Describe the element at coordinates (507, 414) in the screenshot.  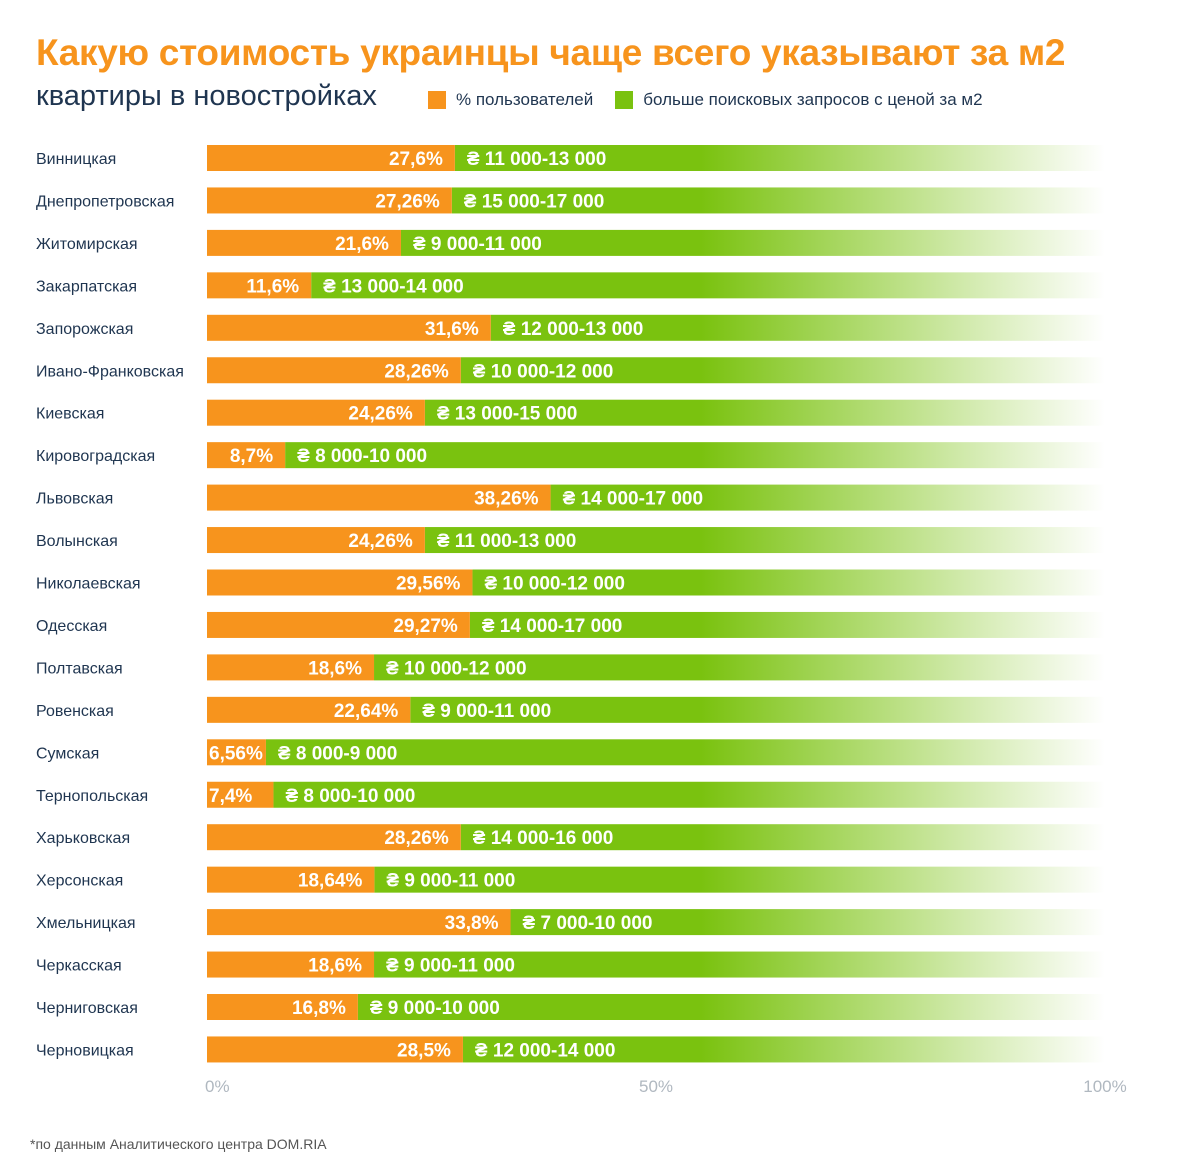
I see `price-label: ₴ 13 000-15 000` at that location.